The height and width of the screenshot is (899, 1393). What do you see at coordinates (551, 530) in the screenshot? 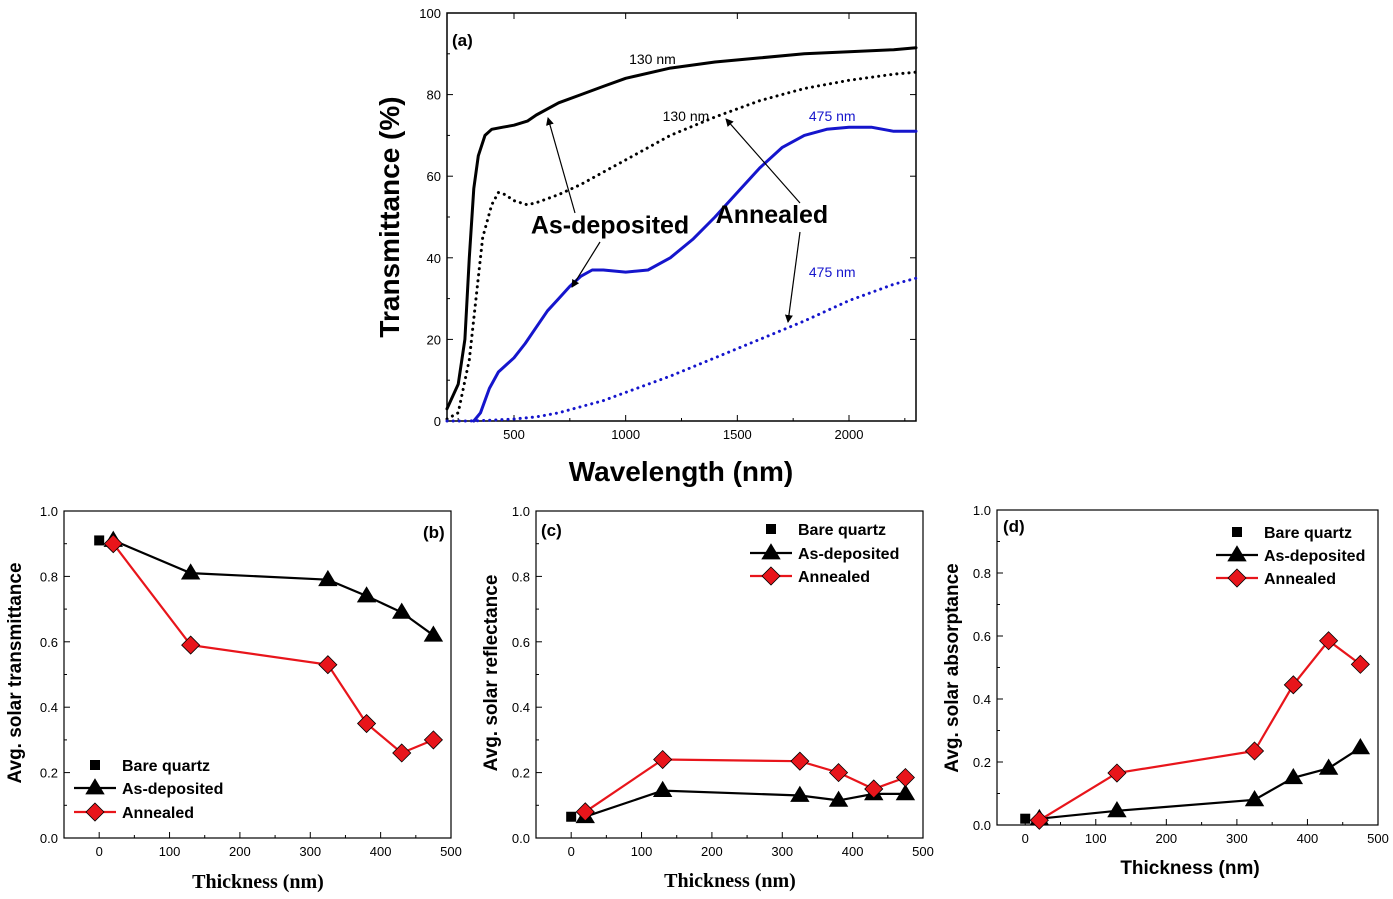
I see `panel-tag-c: (c)` at bounding box center [551, 530].